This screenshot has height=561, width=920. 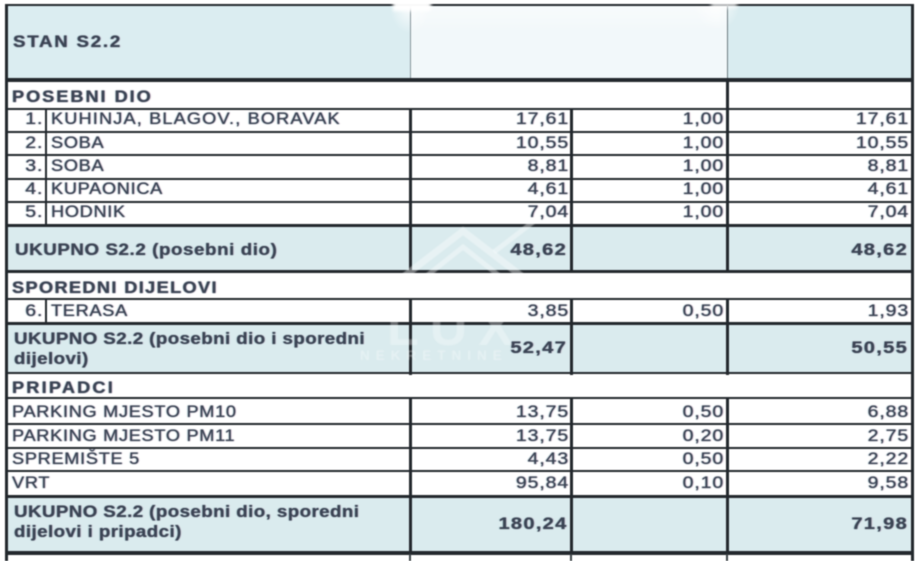 I want to click on svg-text: NEKRETNINE, so click(x=434, y=355).